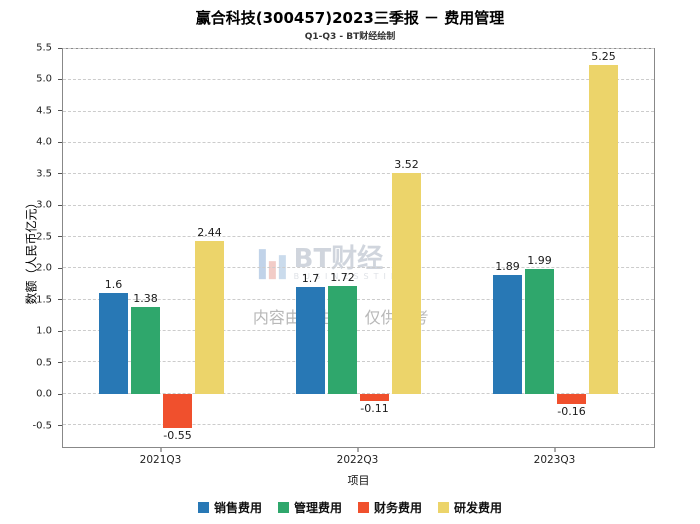 This screenshot has height=524, width=700. I want to click on bar-研发费用-2022Q3, so click(406, 283).